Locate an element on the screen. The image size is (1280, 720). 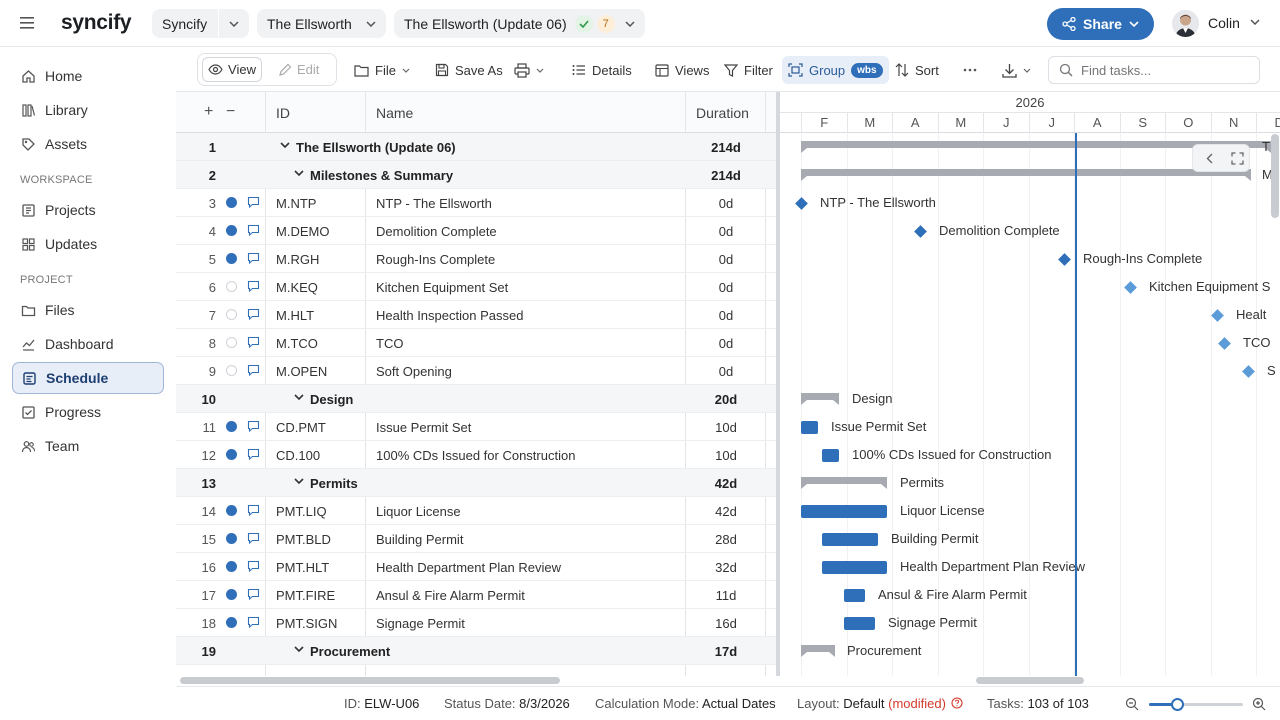
details-button: Details is located at coordinates (602, 70).